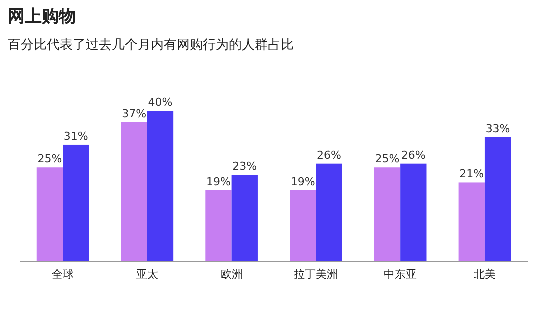 This screenshot has height=331, width=535. What do you see at coordinates (63, 274) in the screenshot?
I see `x-tick-label: 全球` at bounding box center [63, 274].